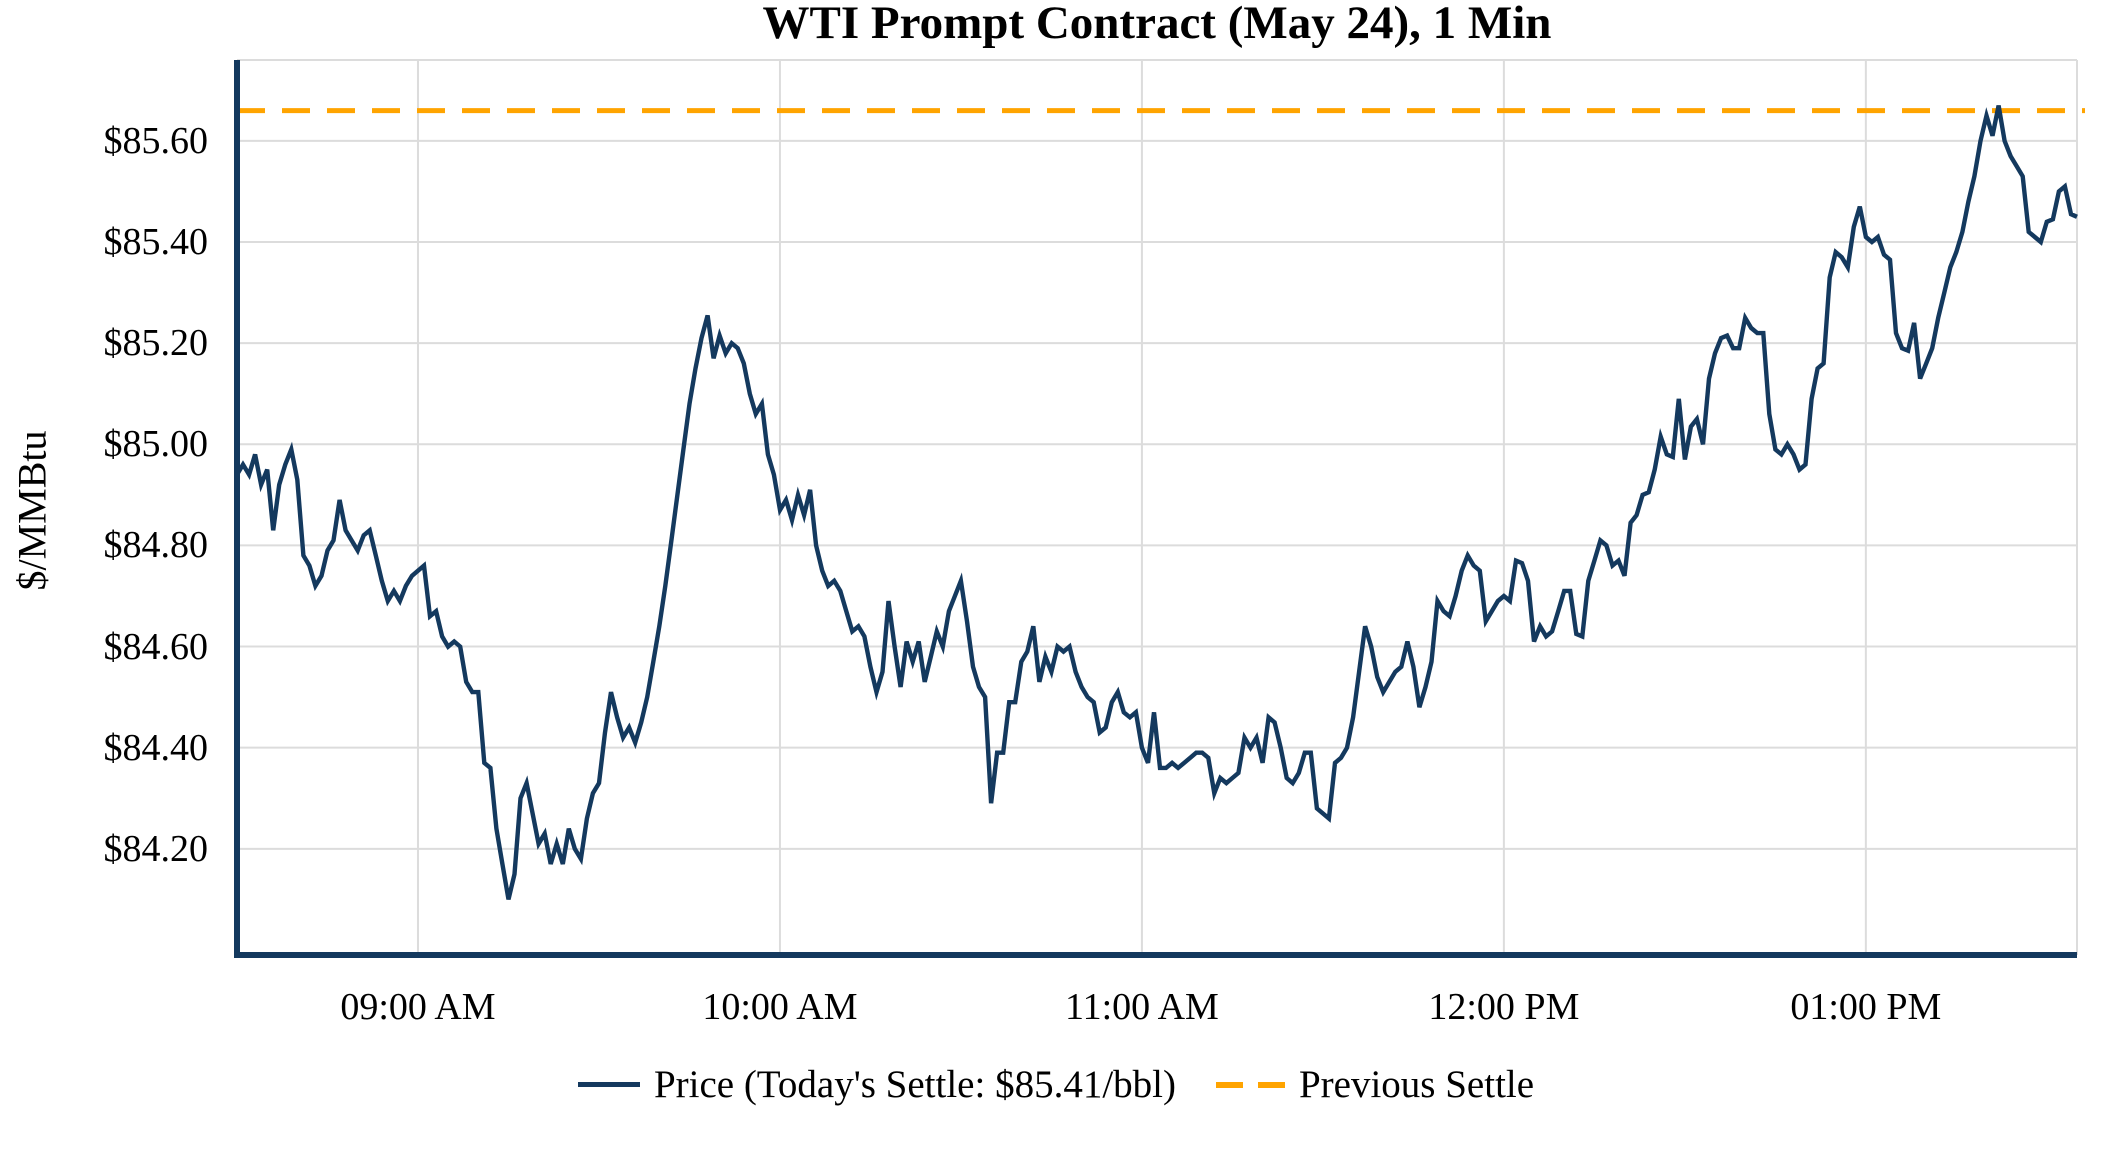  Describe the element at coordinates (1142, 1007) in the screenshot. I see `x-tick-label: 11:00 AM` at that location.